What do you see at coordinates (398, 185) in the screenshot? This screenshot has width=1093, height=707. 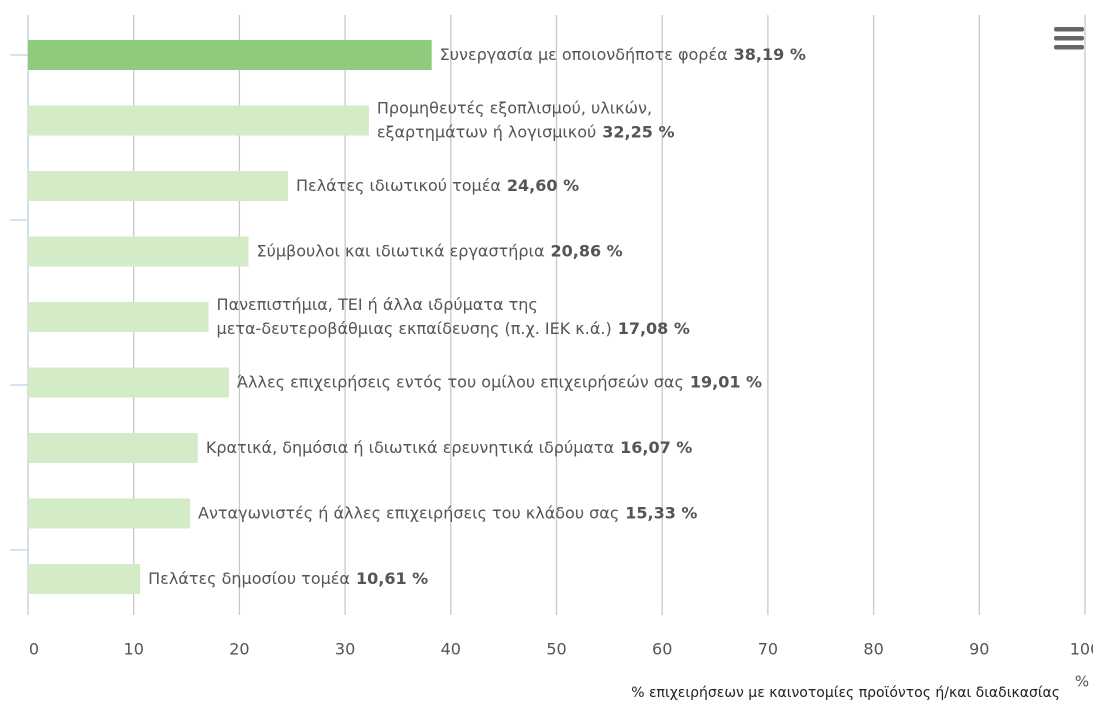 I see `category-label: Πελάτες ιδιωτικού τομέα` at bounding box center [398, 185].